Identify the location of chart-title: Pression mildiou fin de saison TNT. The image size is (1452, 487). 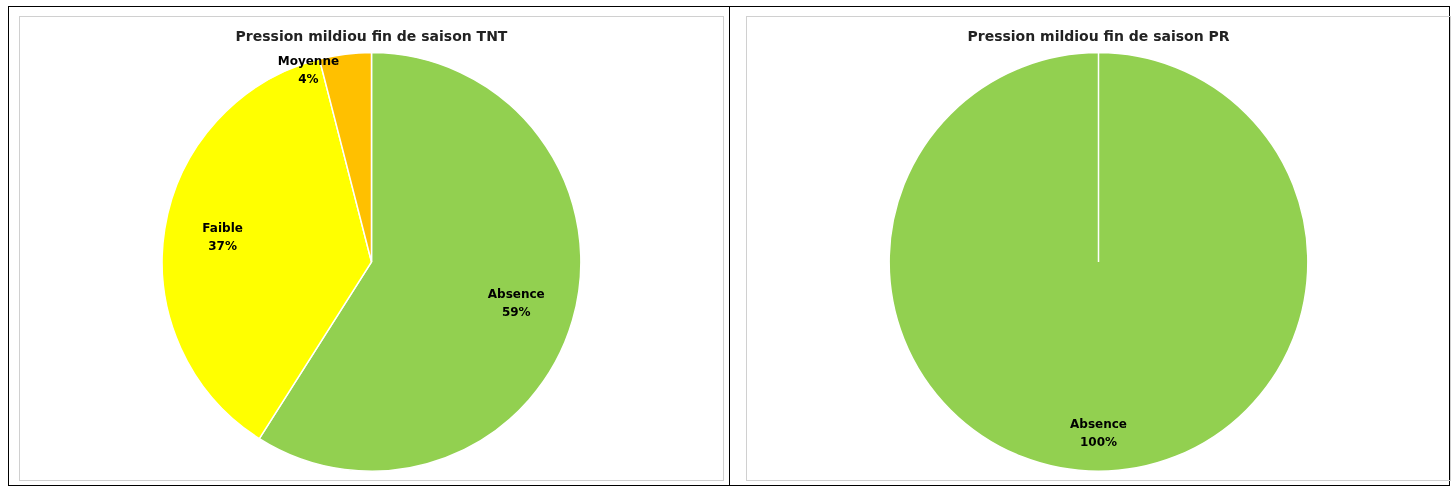
(371, 36).